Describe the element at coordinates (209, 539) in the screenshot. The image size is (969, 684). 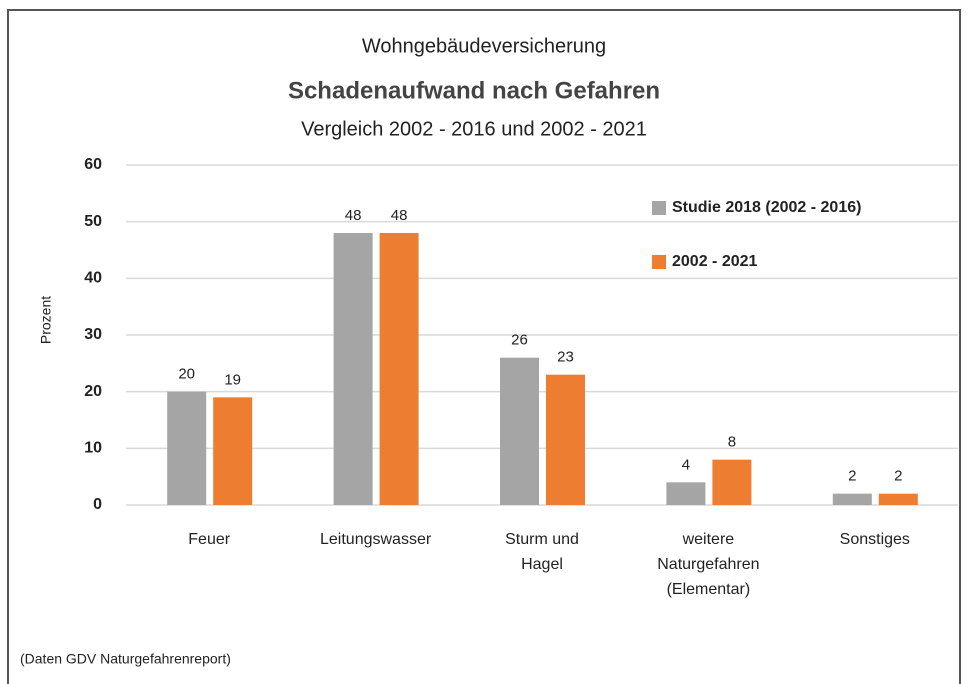
I see `x-tick-label: Feuer` at that location.